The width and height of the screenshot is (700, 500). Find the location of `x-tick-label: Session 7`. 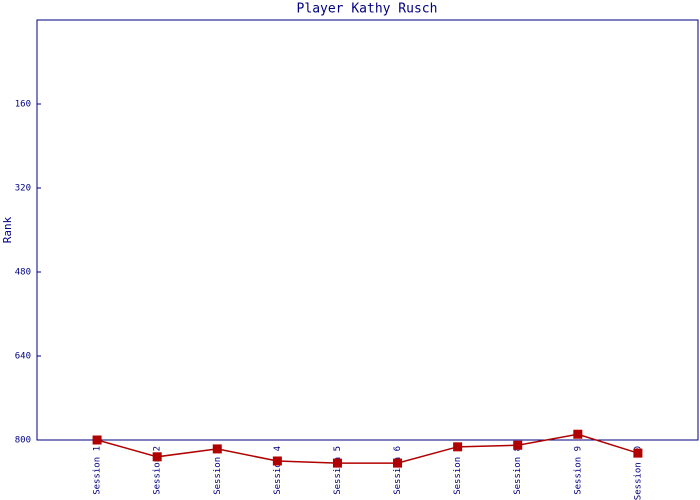

x-tick-label: Session 7 is located at coordinates (458, 470).